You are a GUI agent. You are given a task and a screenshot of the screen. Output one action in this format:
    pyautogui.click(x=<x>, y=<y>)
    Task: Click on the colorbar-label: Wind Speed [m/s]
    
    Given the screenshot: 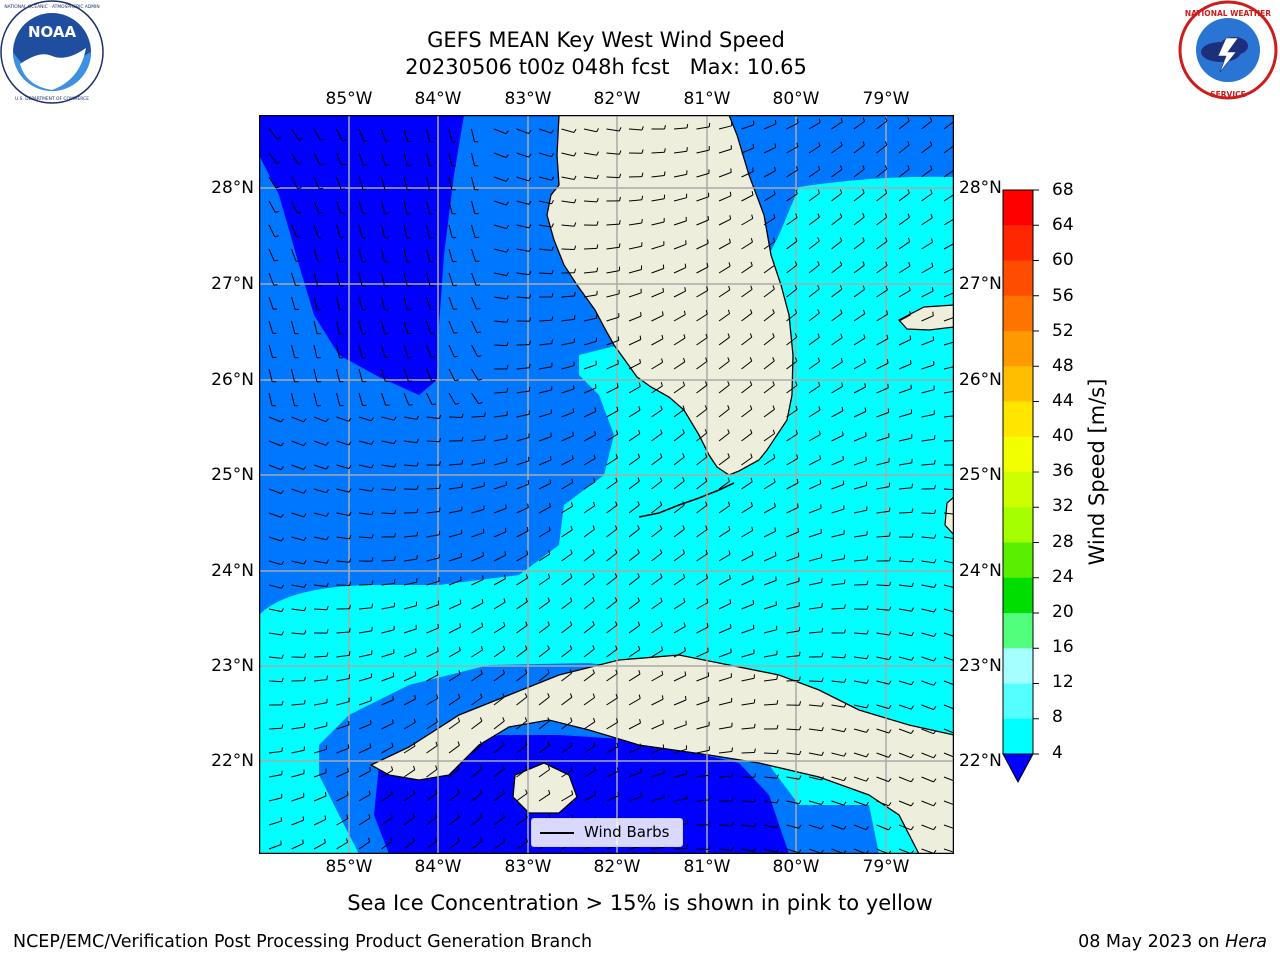 What is the action you would take?
    pyautogui.click(x=1097, y=472)
    